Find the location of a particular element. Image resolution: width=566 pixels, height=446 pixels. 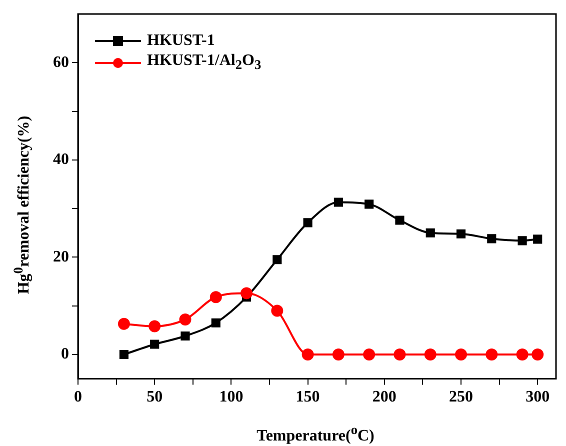

x-tick-label: 0 is located at coordinates (78, 397).